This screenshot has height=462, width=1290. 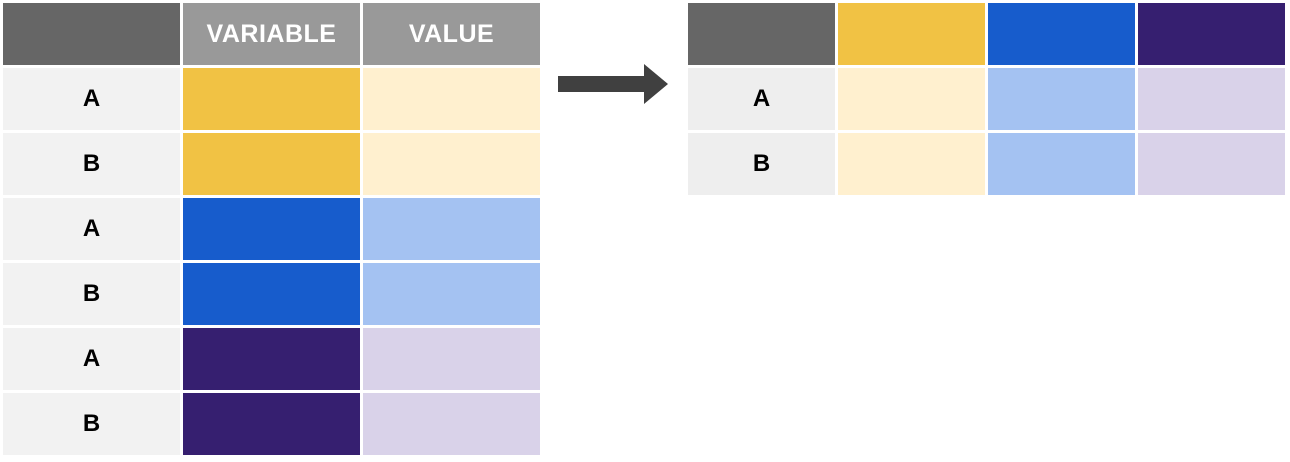 I want to click on header-value-text: VALUE, so click(x=451, y=33).